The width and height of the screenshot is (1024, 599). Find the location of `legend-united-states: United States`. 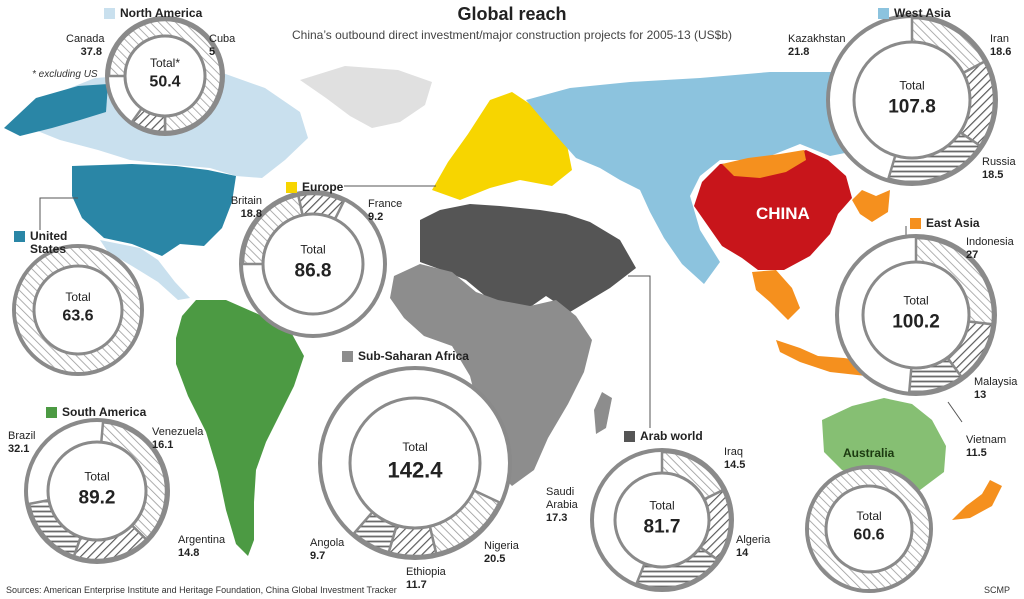

legend-united-states: United States is located at coordinates (54, 243).